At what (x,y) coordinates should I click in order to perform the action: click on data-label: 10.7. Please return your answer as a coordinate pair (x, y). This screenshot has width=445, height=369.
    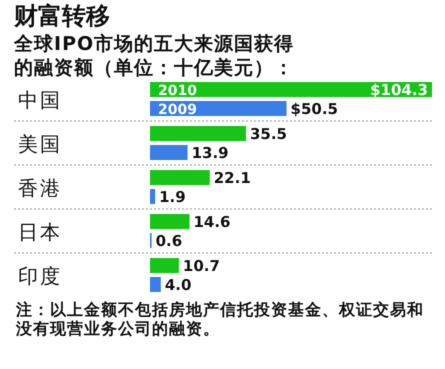
    Looking at the image, I should click on (201, 266).